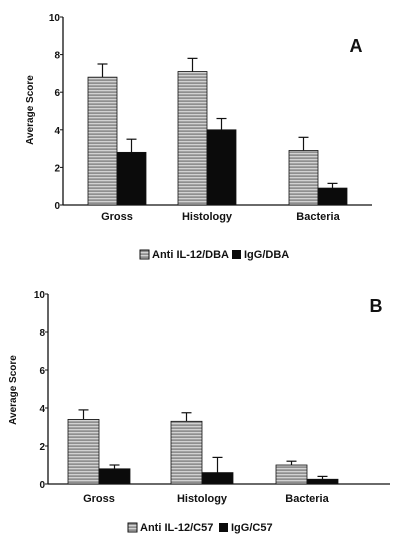 This screenshot has height=547, width=401. Describe the element at coordinates (376, 306) in the screenshot. I see `panel-label: B` at that location.